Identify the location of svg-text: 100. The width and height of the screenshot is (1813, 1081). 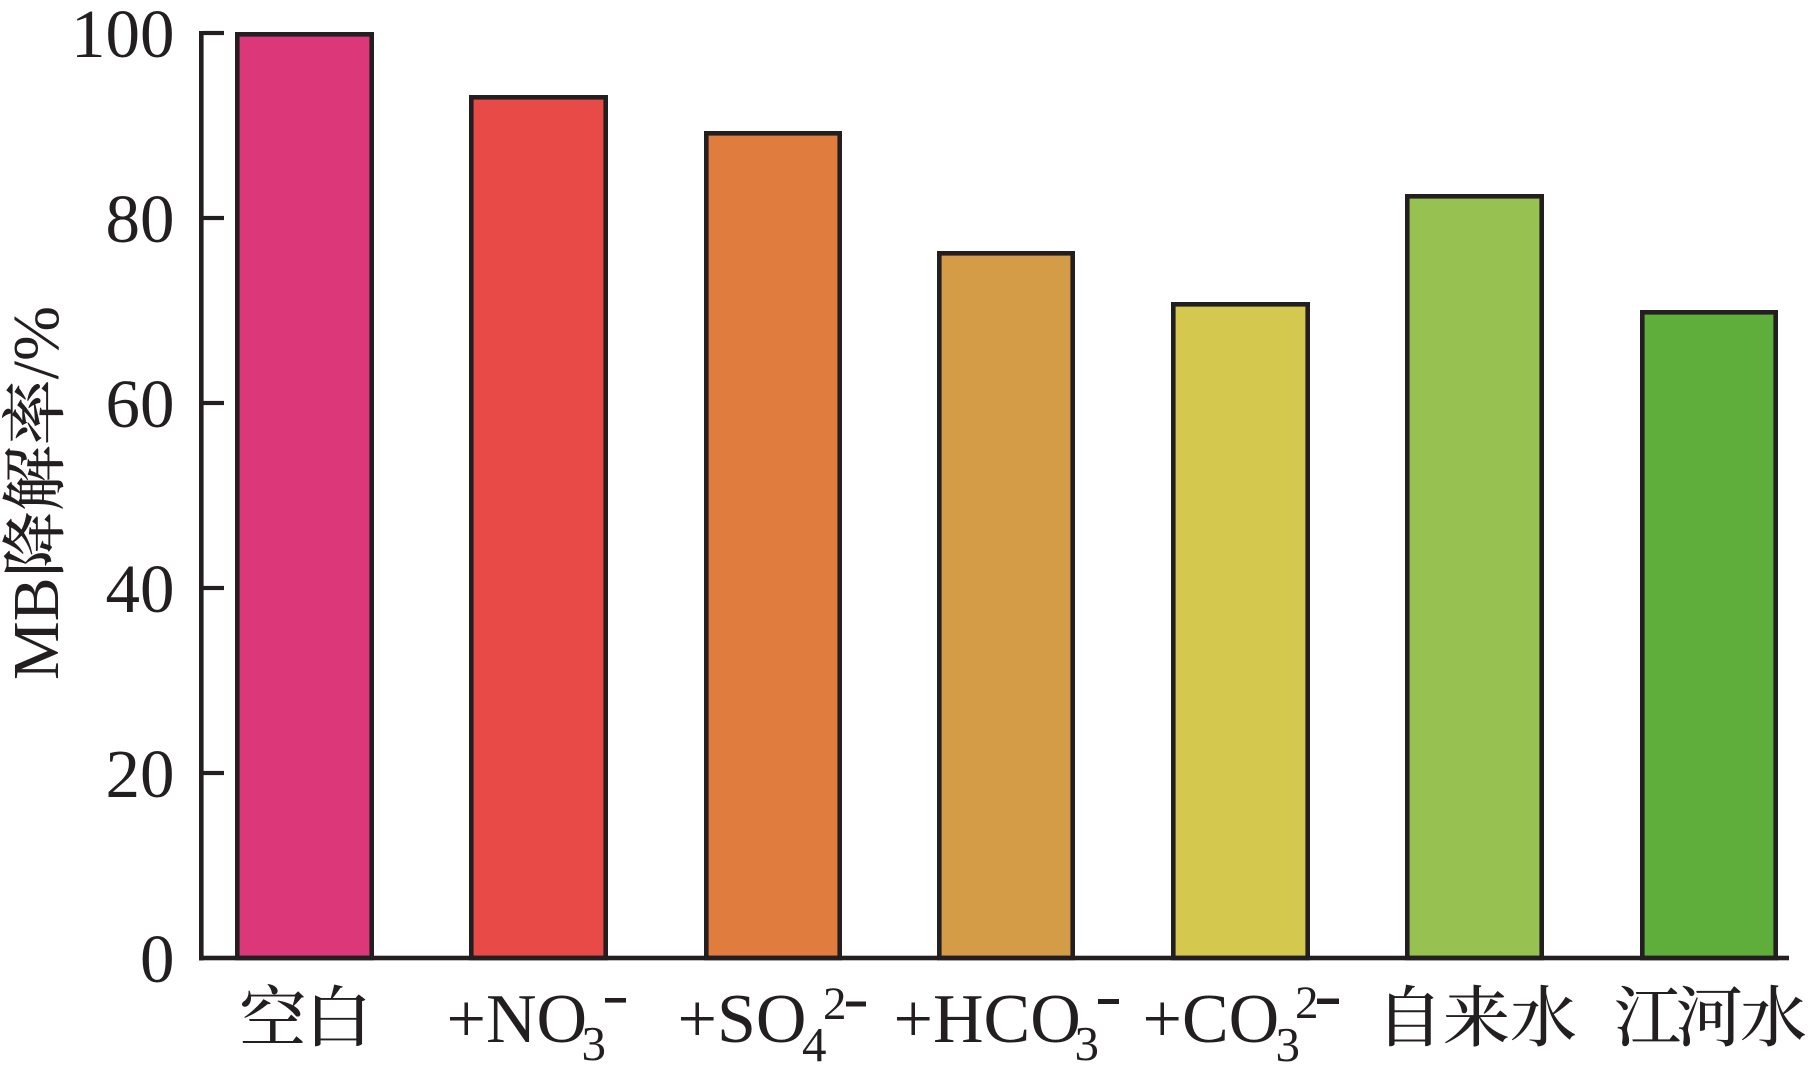
(123, 36).